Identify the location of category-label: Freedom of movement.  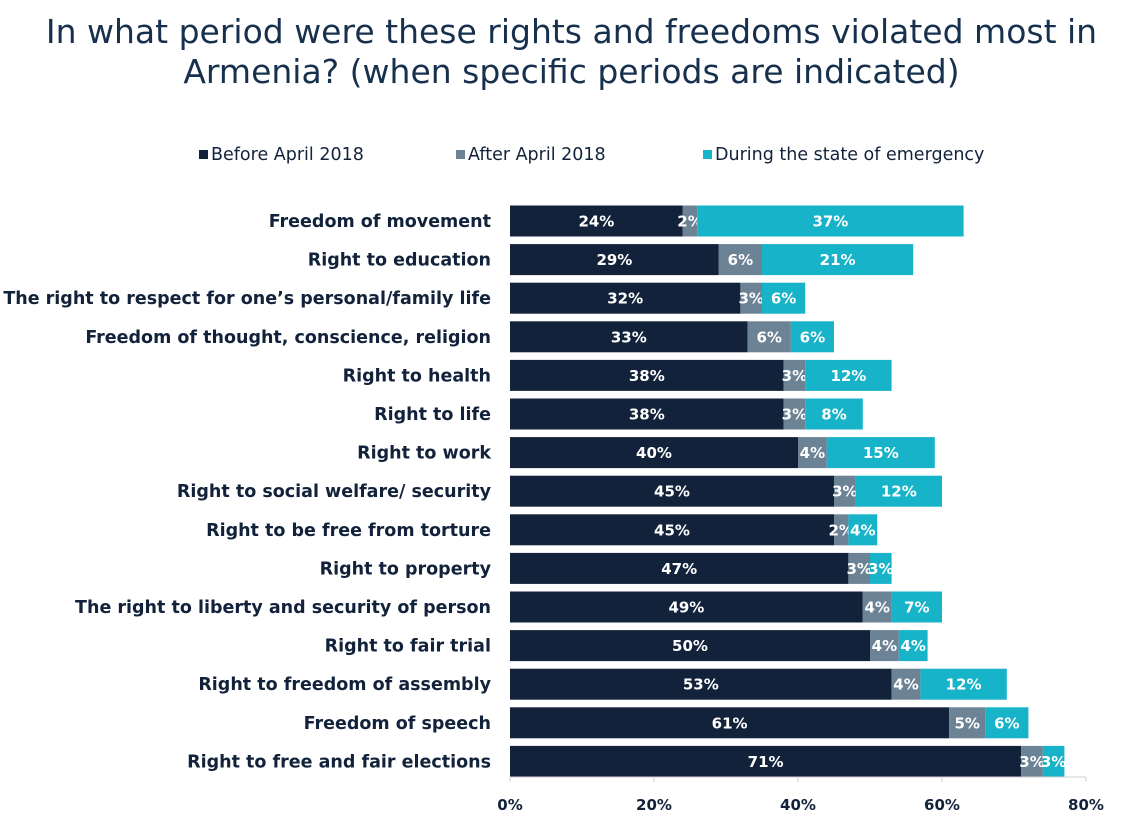
(380, 222).